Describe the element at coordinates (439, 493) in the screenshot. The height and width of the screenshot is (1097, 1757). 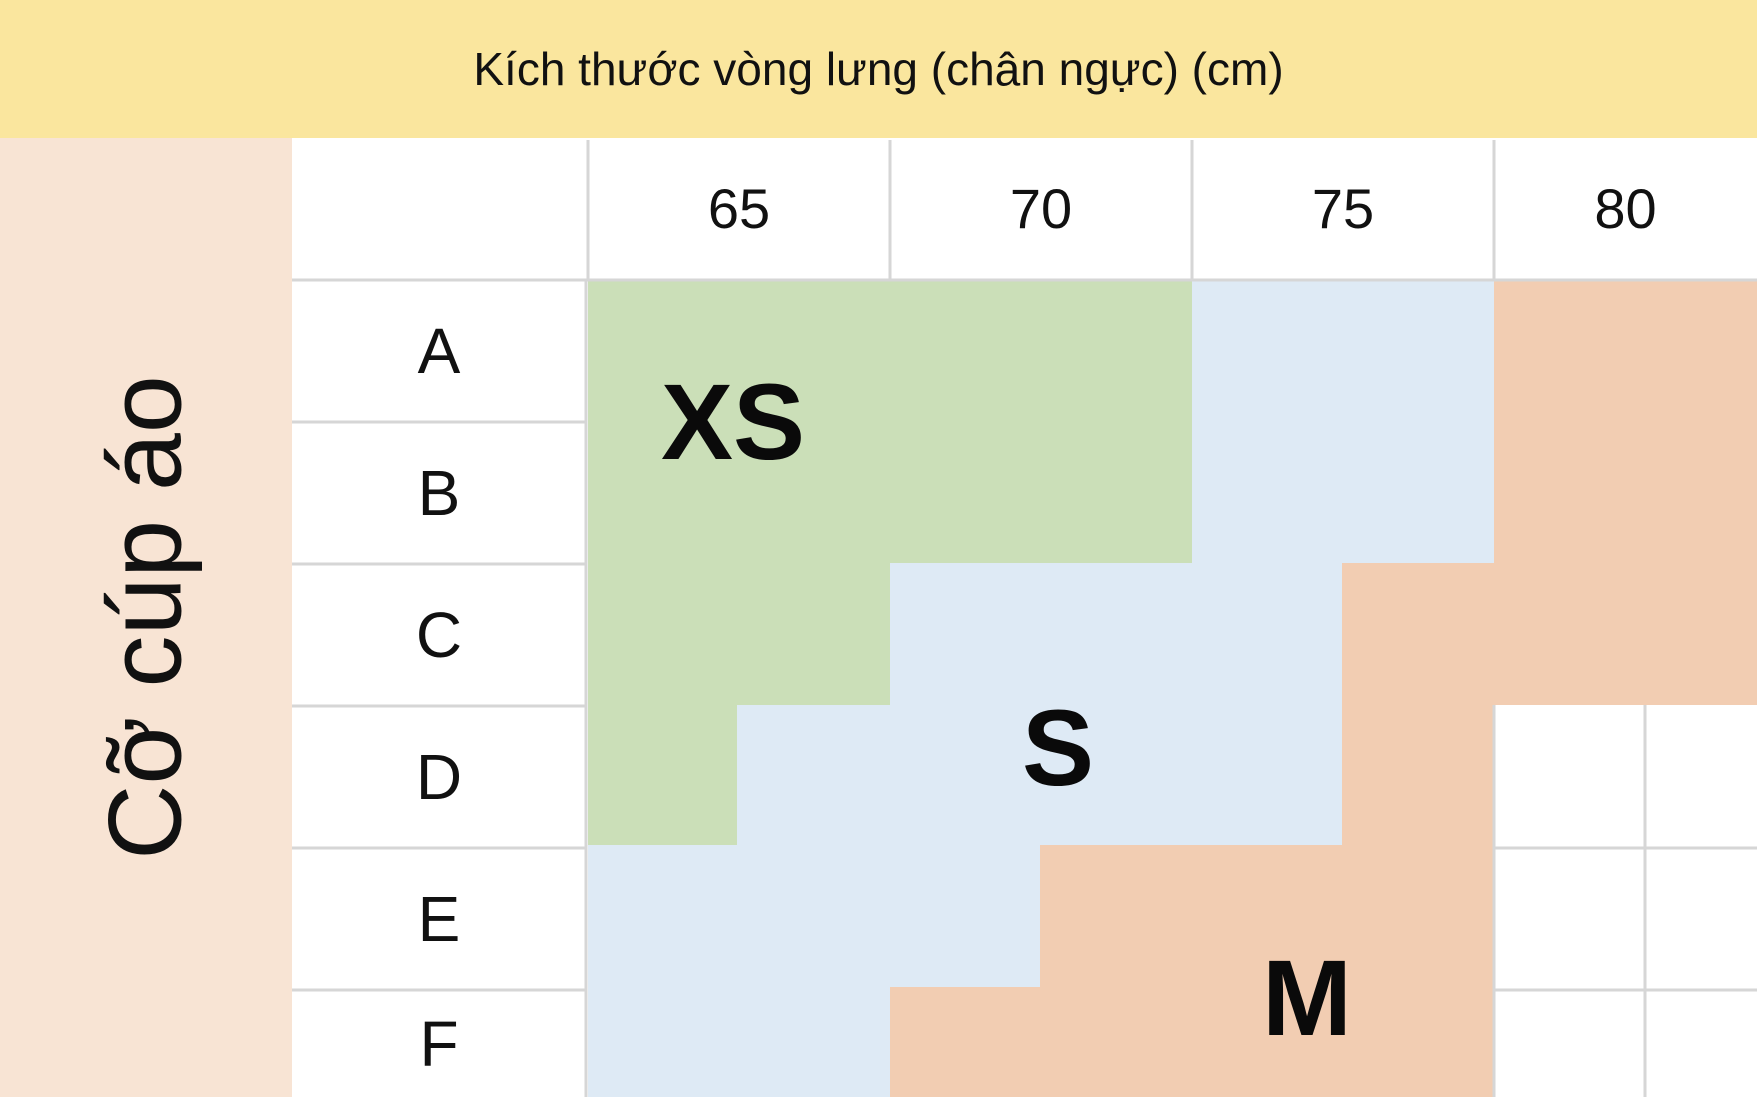
I see `row-header-b: B` at that location.